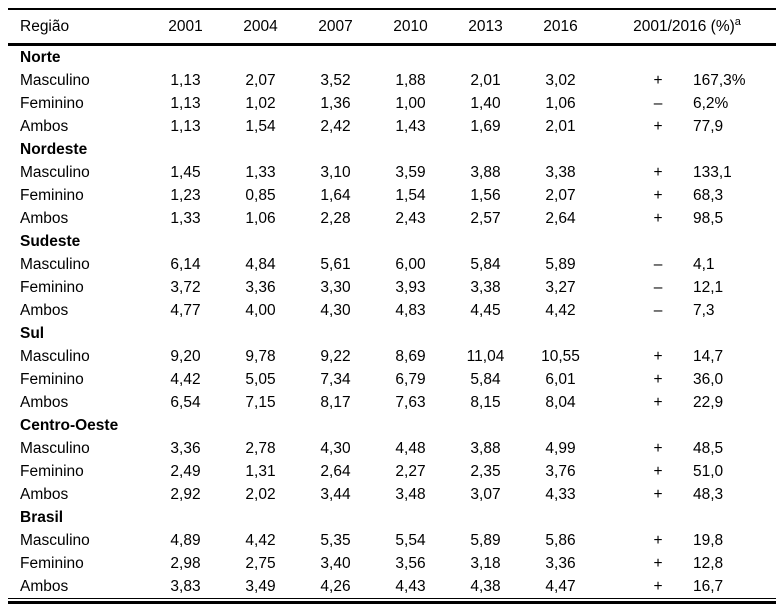 This screenshot has height=614, width=784. What do you see at coordinates (185, 195) in the screenshot?
I see `value-cell: 1,23` at bounding box center [185, 195].